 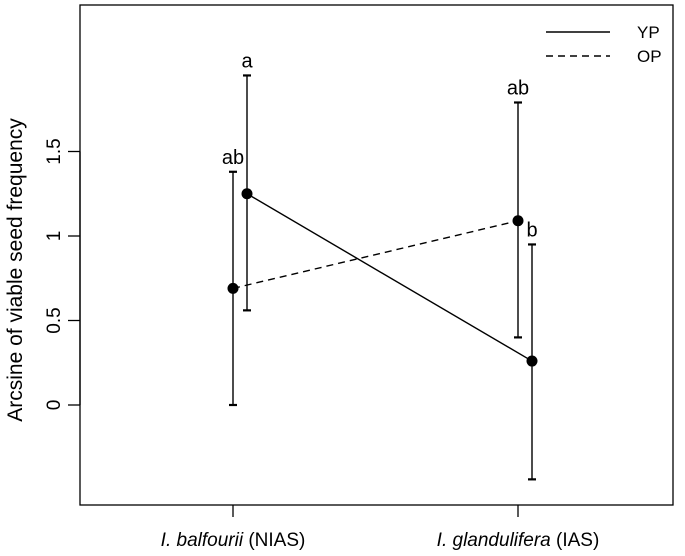 I want to click on legend: YP OP, so click(x=604, y=44).